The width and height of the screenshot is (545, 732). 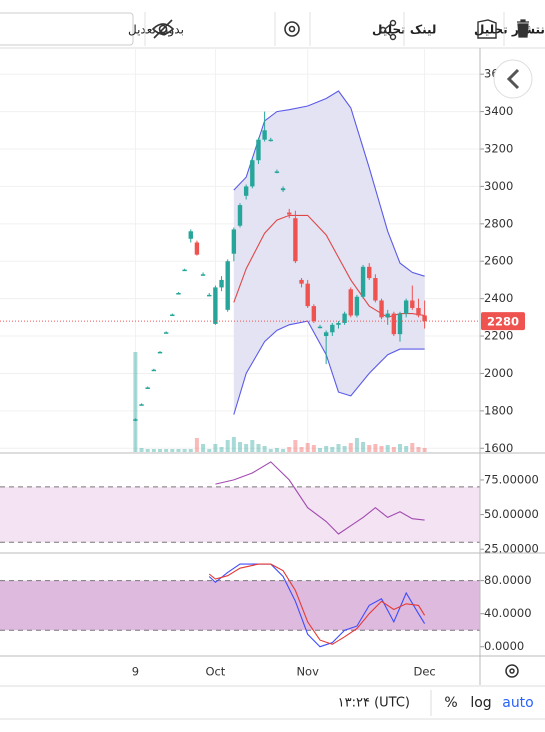 I want to click on y-tick-label: 0.0000, so click(x=504, y=646).